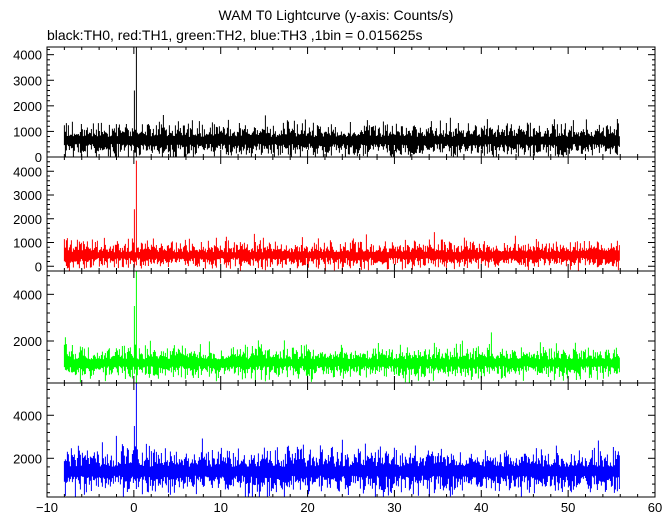 This screenshot has width=672, height=515. I want to click on x-tick-label: 40, so click(481, 507).